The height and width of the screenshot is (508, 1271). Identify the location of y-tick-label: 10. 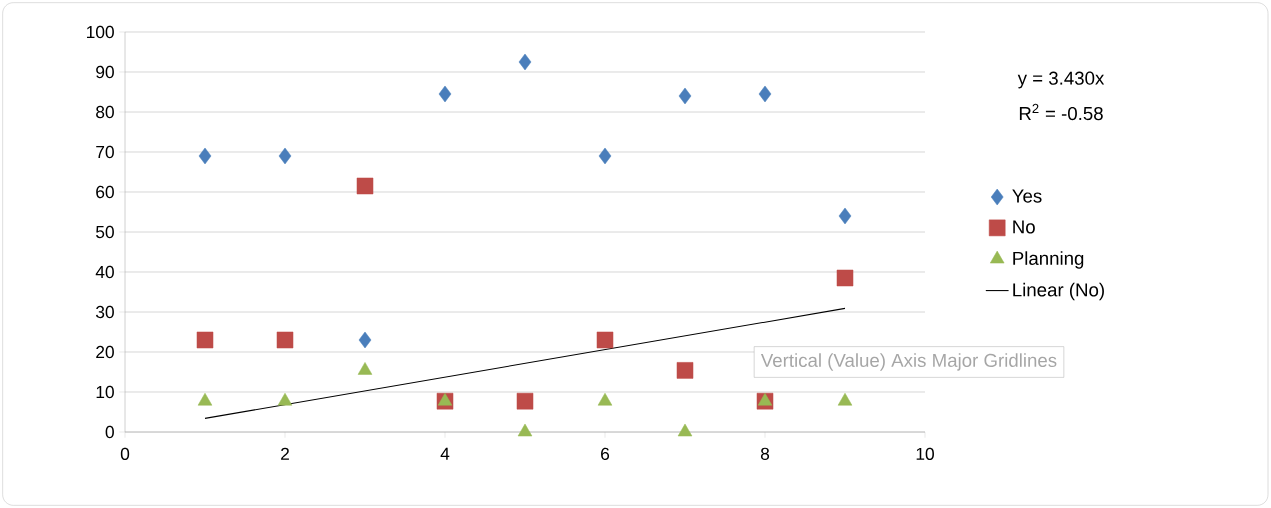
(105, 392).